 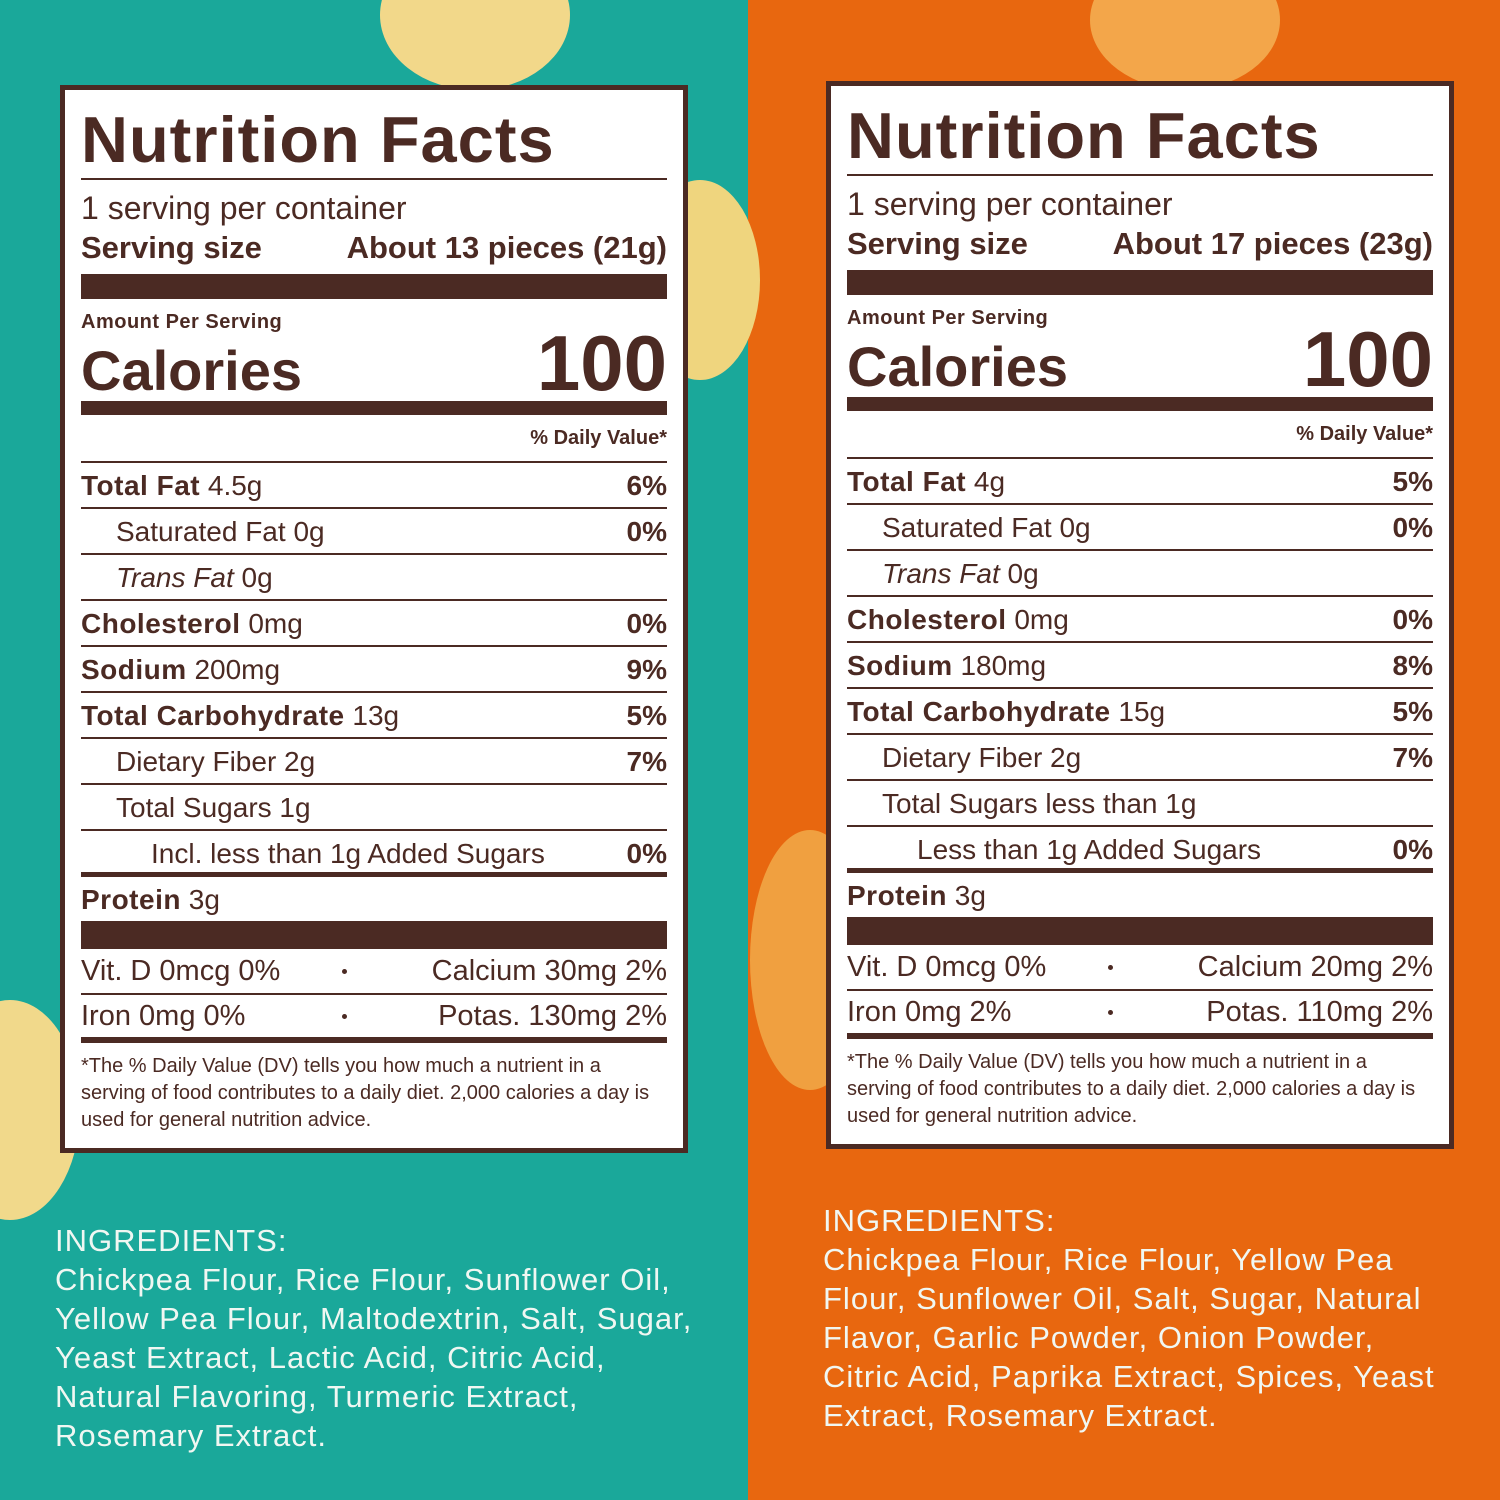 I want to click on nutrient-row: Total Fat 4g 5%, so click(x=1140, y=482).